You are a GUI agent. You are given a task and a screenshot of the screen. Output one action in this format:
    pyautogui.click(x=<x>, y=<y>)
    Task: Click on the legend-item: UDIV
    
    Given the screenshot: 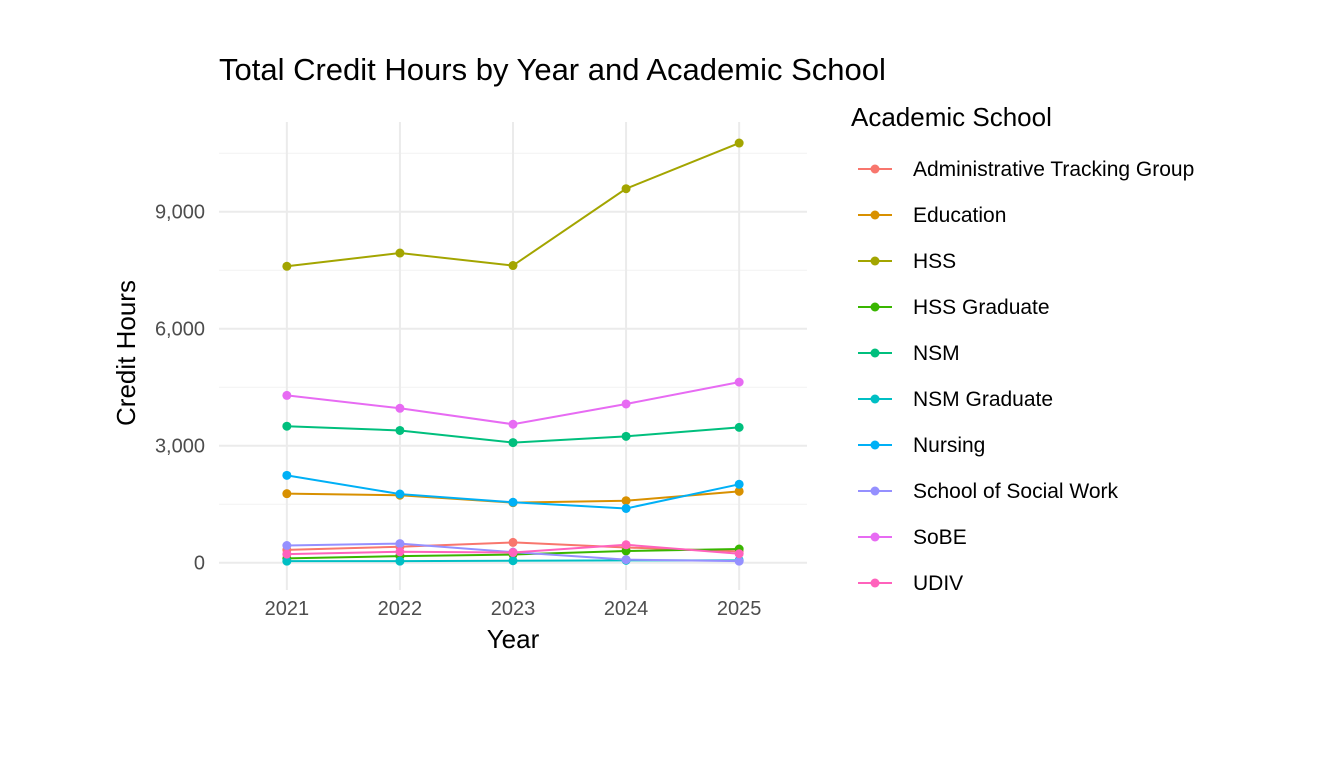 What is the action you would take?
    pyautogui.click(x=910, y=583)
    